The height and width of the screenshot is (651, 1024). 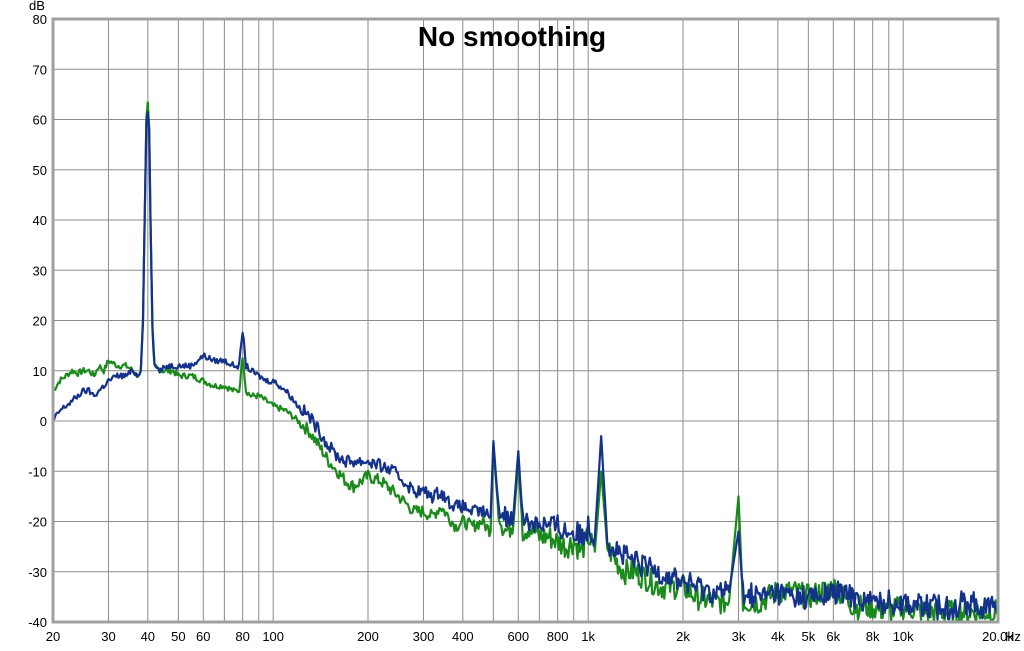 I want to click on x-tick-label: 20, so click(x=53, y=636).